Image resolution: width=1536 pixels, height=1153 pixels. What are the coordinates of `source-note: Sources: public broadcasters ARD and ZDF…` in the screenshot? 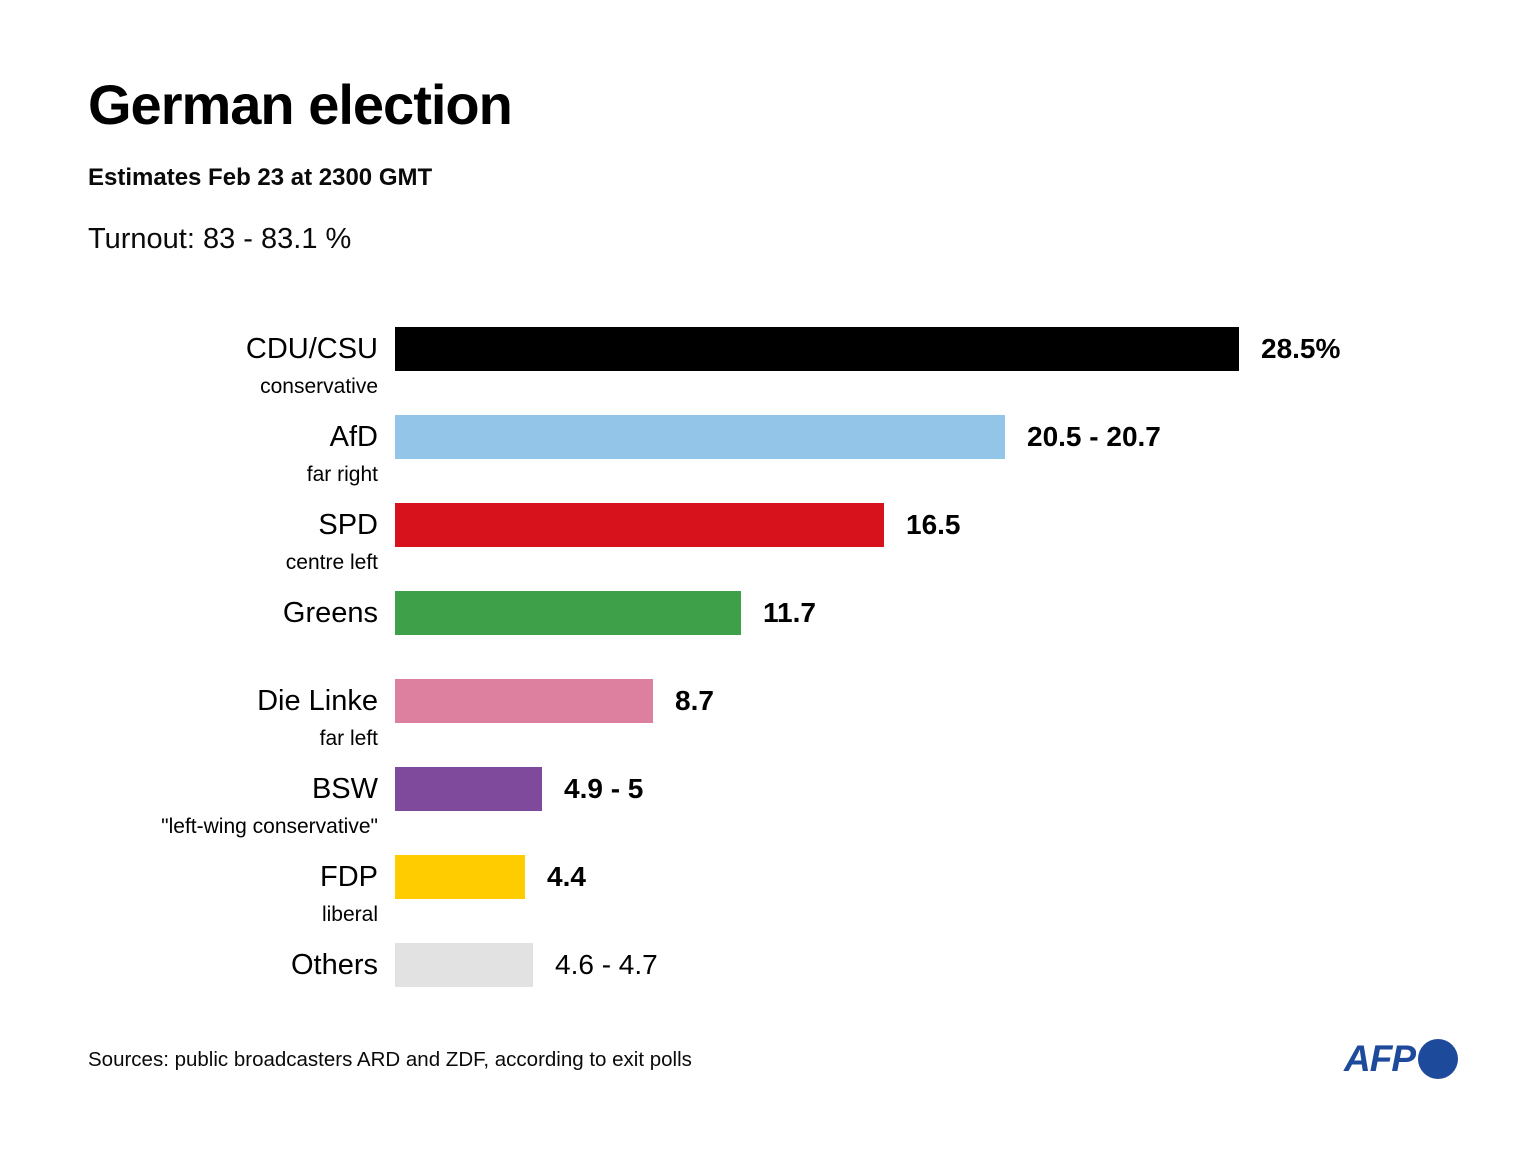 It's located at (390, 1059).